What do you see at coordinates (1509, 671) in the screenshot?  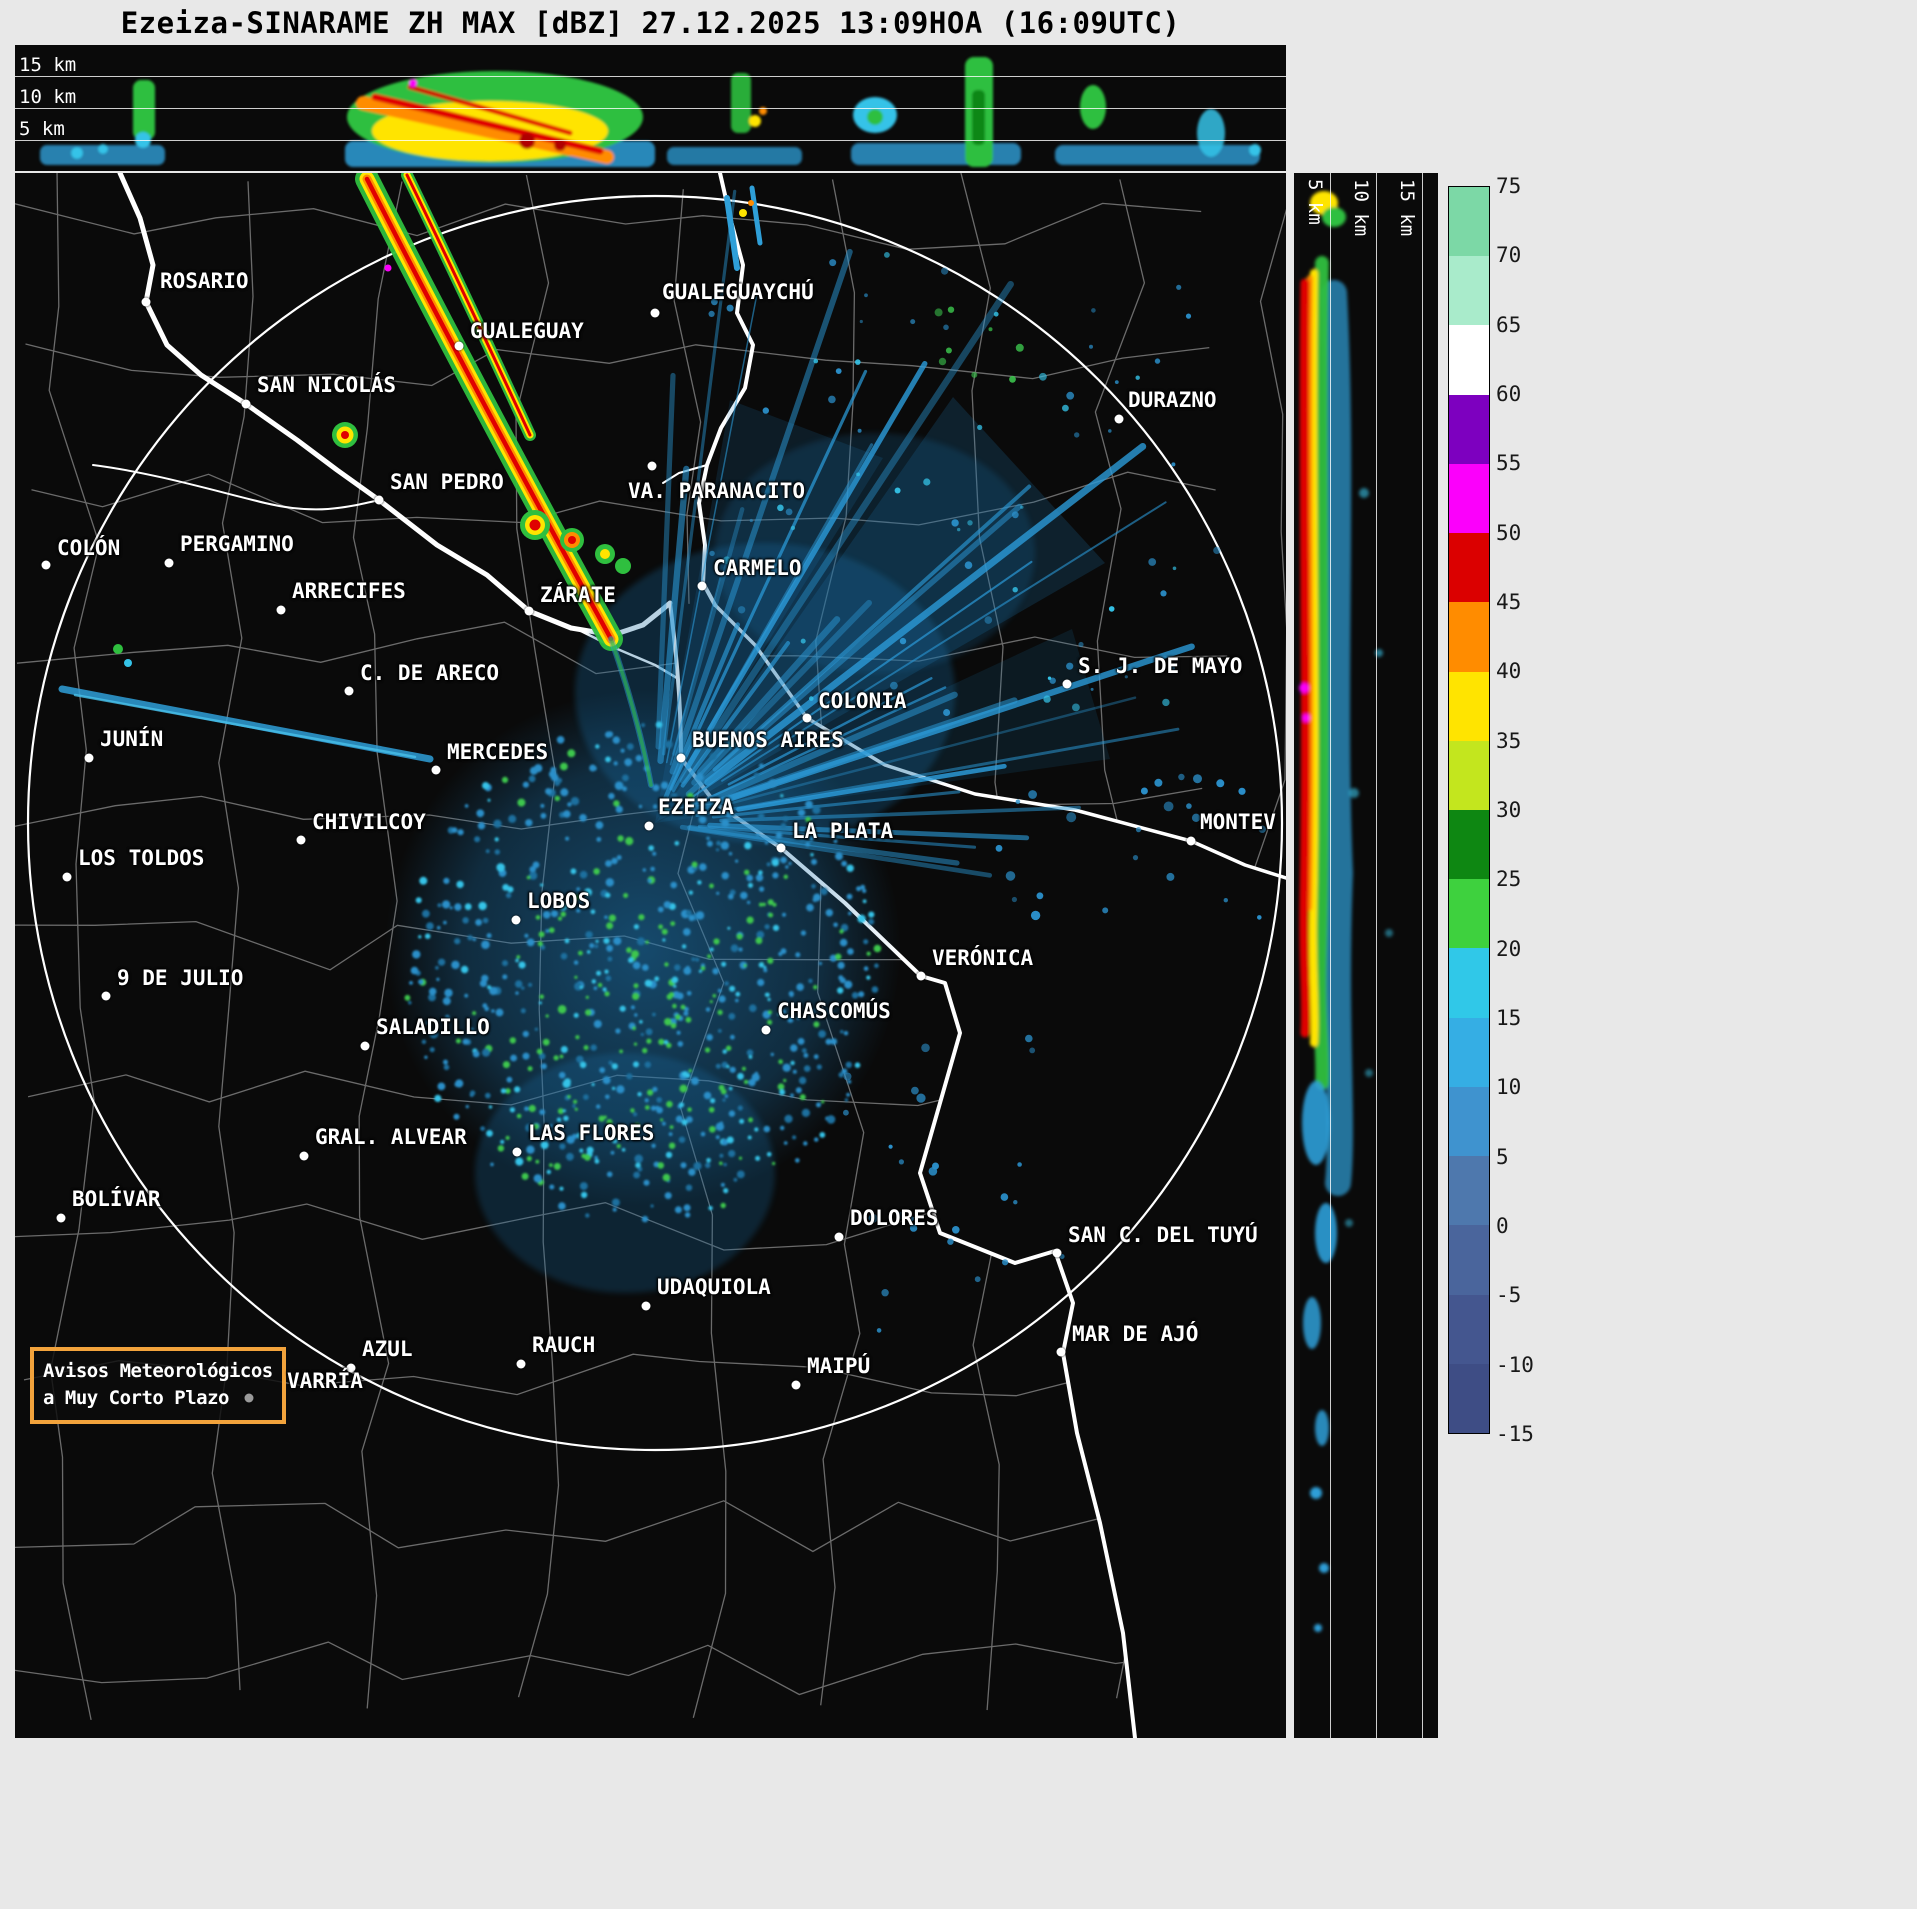 I see `colorbar-tick-label: 40` at bounding box center [1509, 671].